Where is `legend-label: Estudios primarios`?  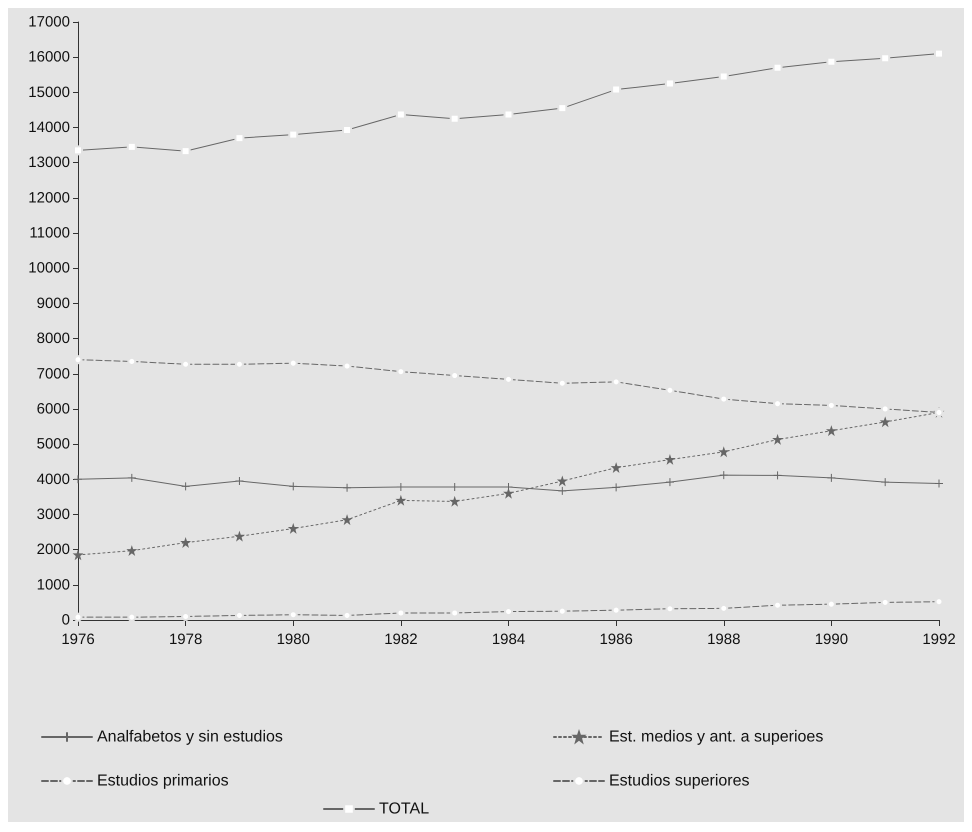
legend-label: Estudios primarios is located at coordinates (163, 781).